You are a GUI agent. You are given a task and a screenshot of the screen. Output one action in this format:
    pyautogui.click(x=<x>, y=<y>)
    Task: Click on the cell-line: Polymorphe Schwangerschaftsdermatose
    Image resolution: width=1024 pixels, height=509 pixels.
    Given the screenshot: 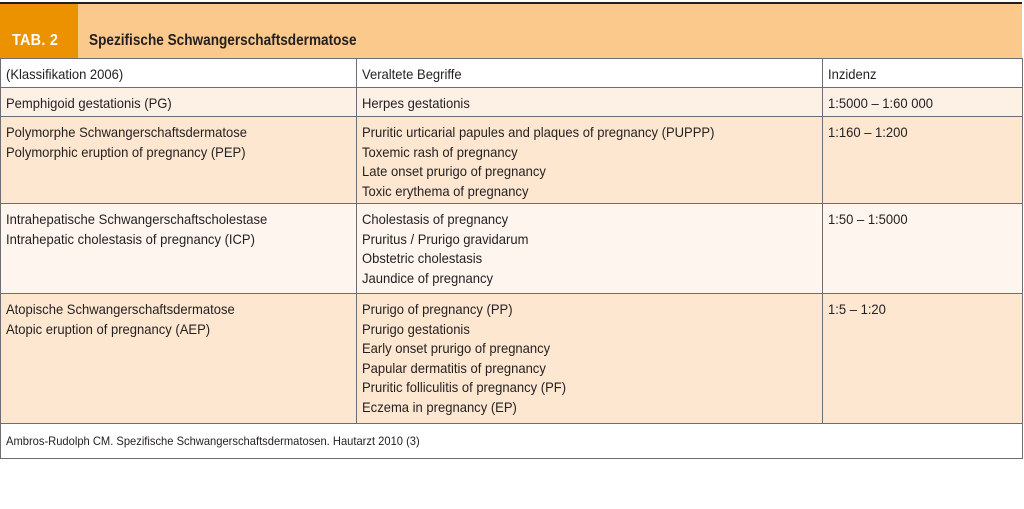 What is the action you would take?
    pyautogui.click(x=127, y=132)
    